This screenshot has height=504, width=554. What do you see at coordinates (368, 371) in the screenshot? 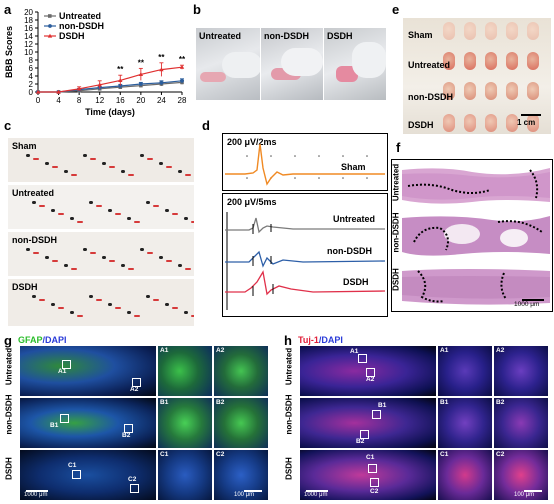
I see `h-big-untreated: A1 A2` at bounding box center [368, 371].